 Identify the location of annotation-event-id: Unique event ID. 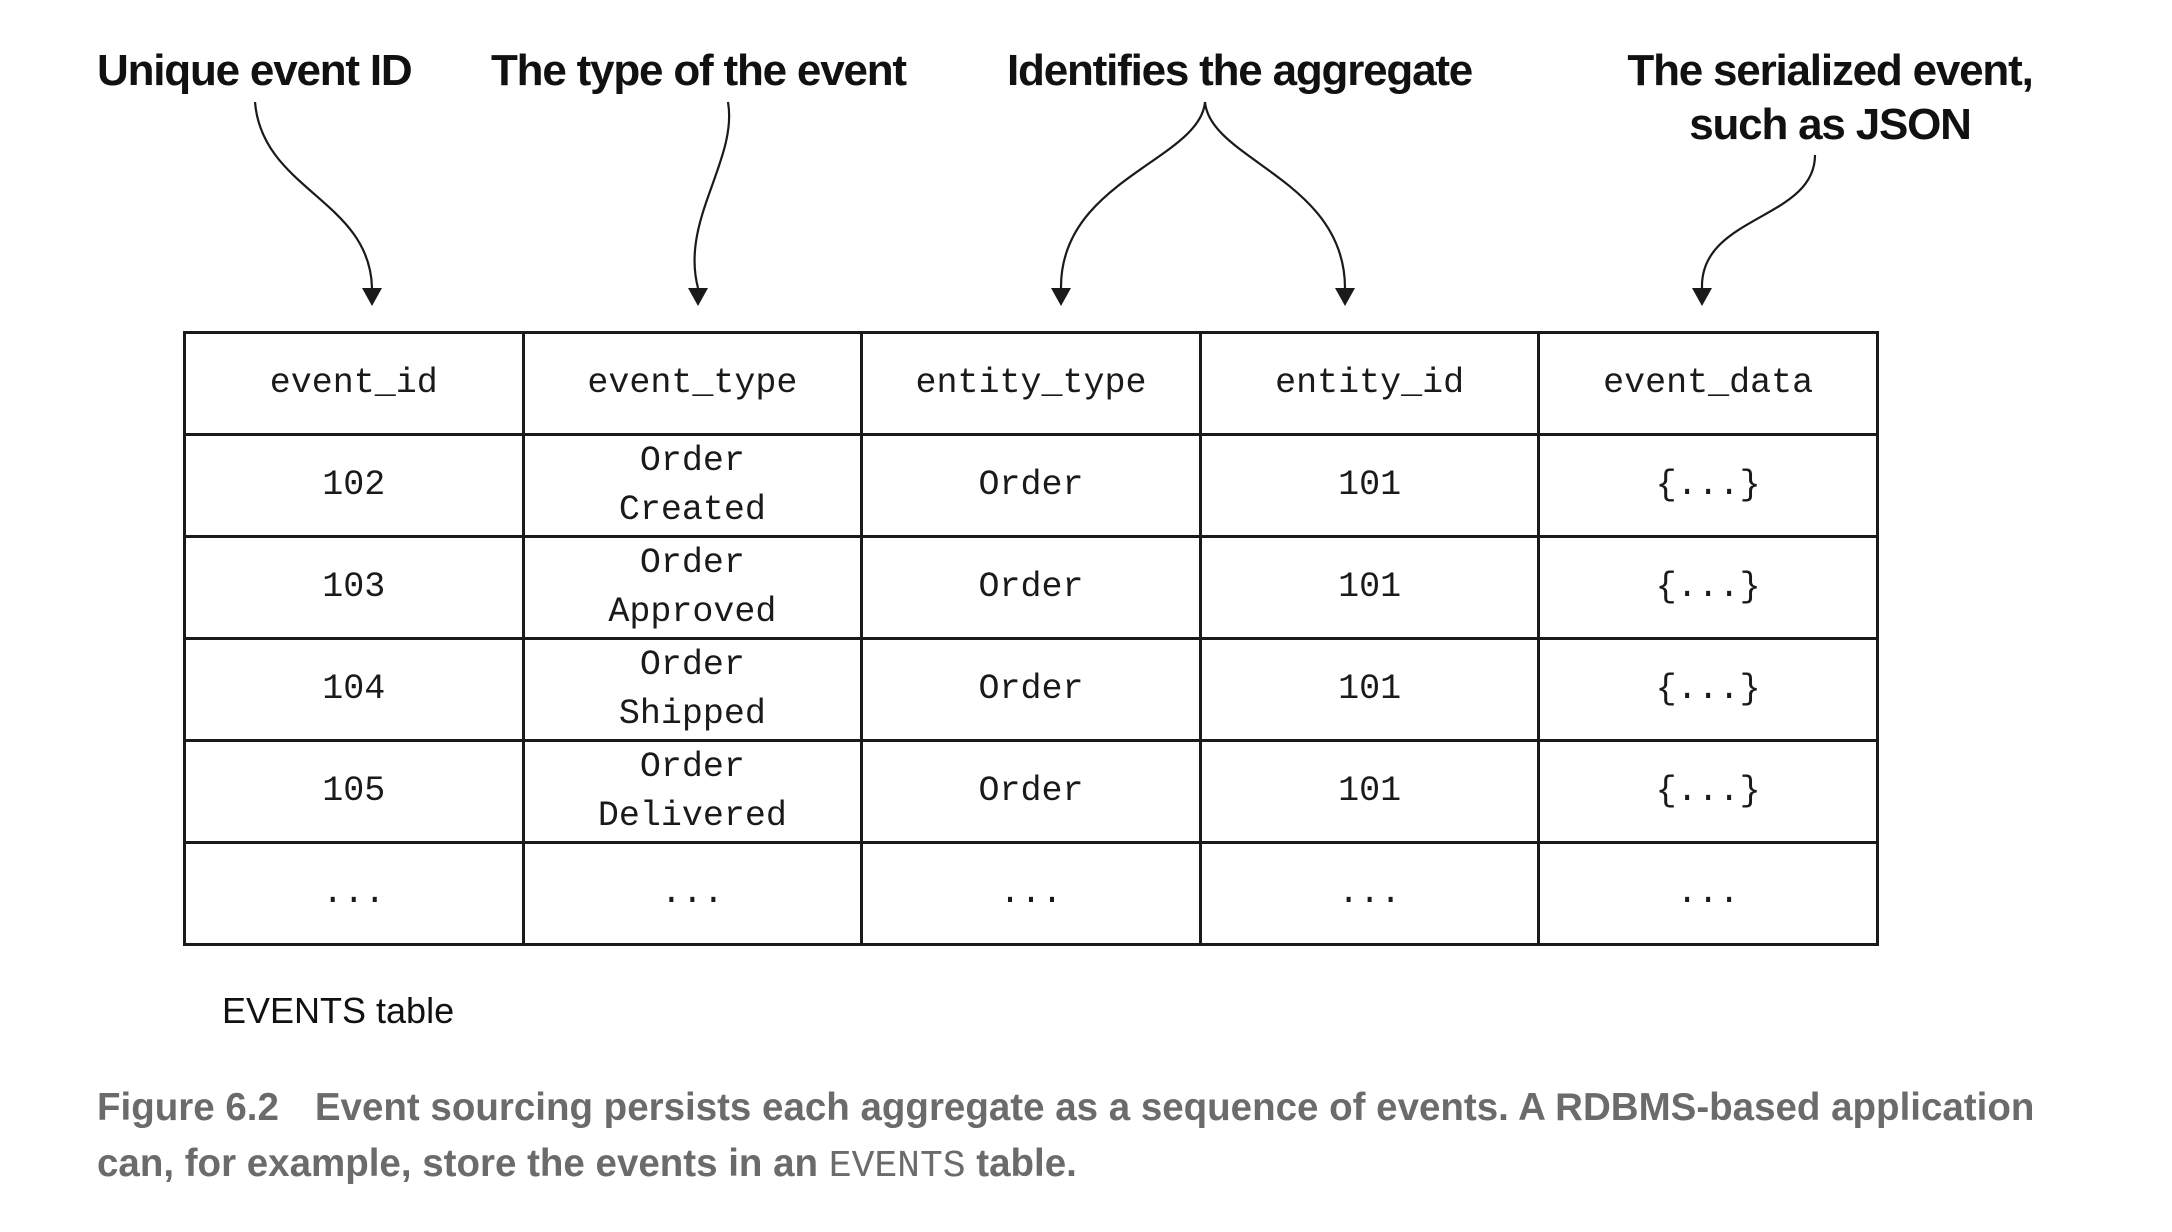
(255, 70).